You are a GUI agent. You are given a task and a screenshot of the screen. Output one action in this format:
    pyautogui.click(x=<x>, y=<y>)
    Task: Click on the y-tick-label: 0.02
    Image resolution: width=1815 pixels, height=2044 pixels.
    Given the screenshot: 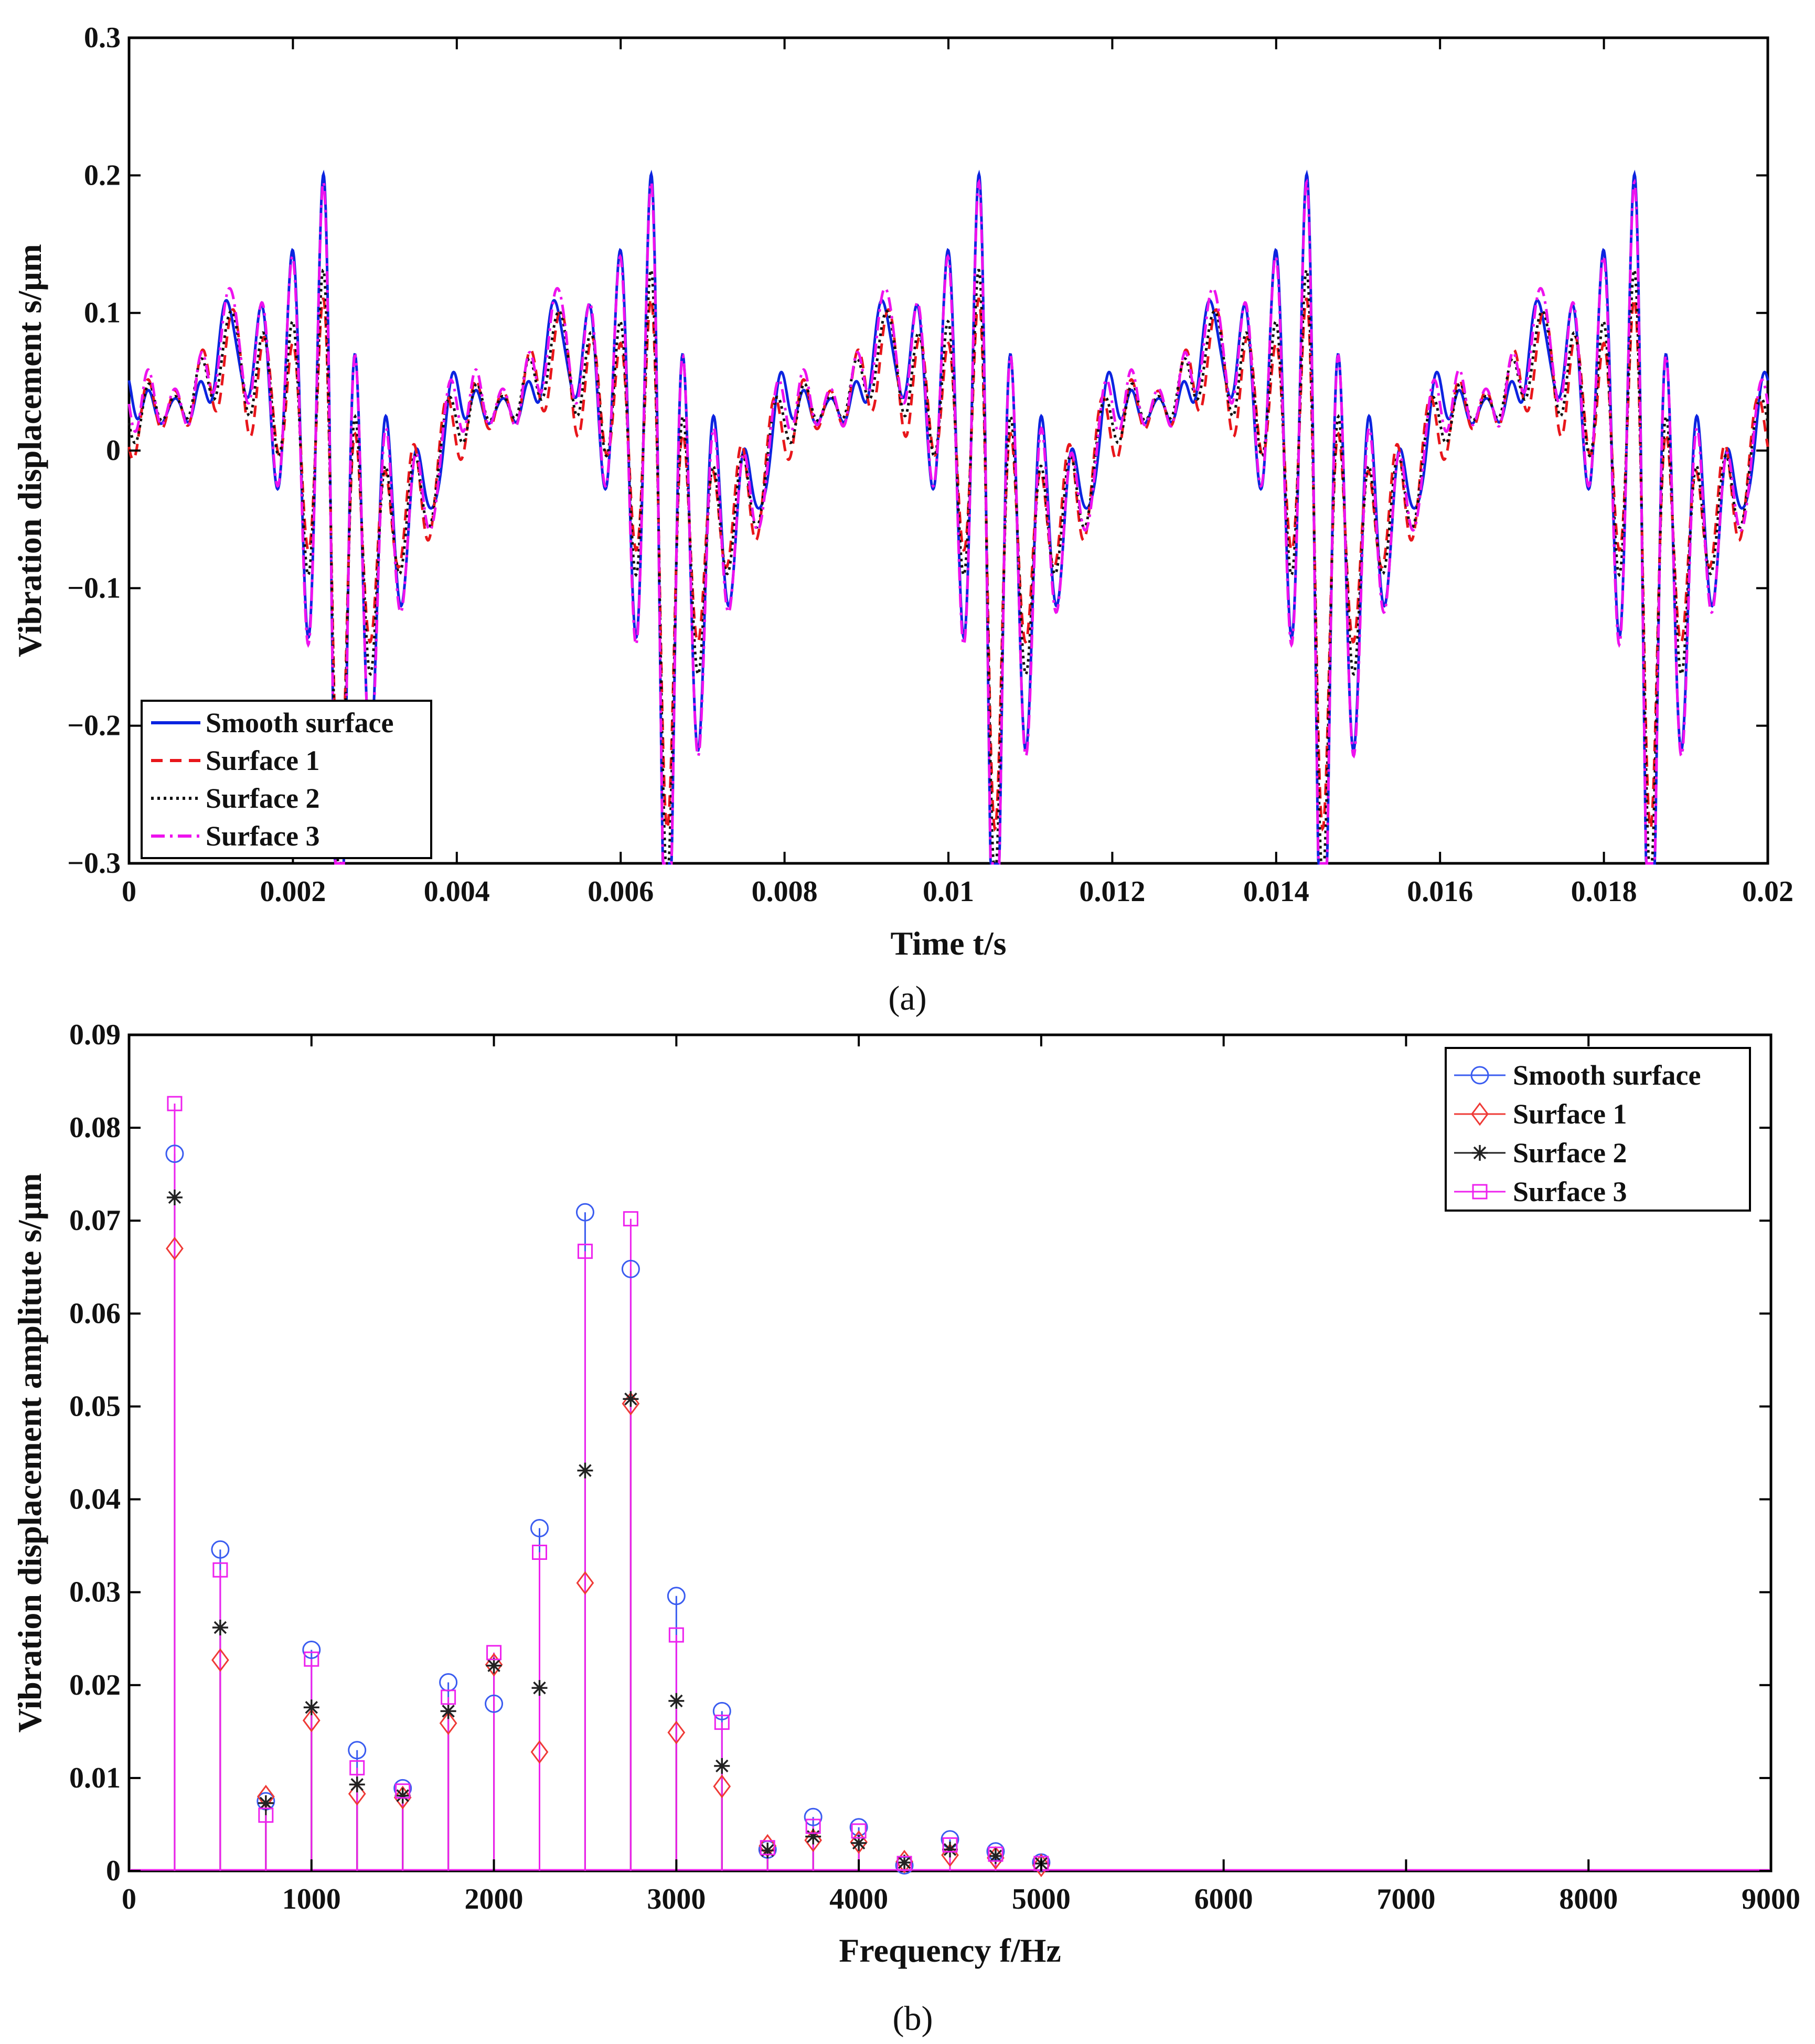 What is the action you would take?
    pyautogui.click(x=95, y=1685)
    